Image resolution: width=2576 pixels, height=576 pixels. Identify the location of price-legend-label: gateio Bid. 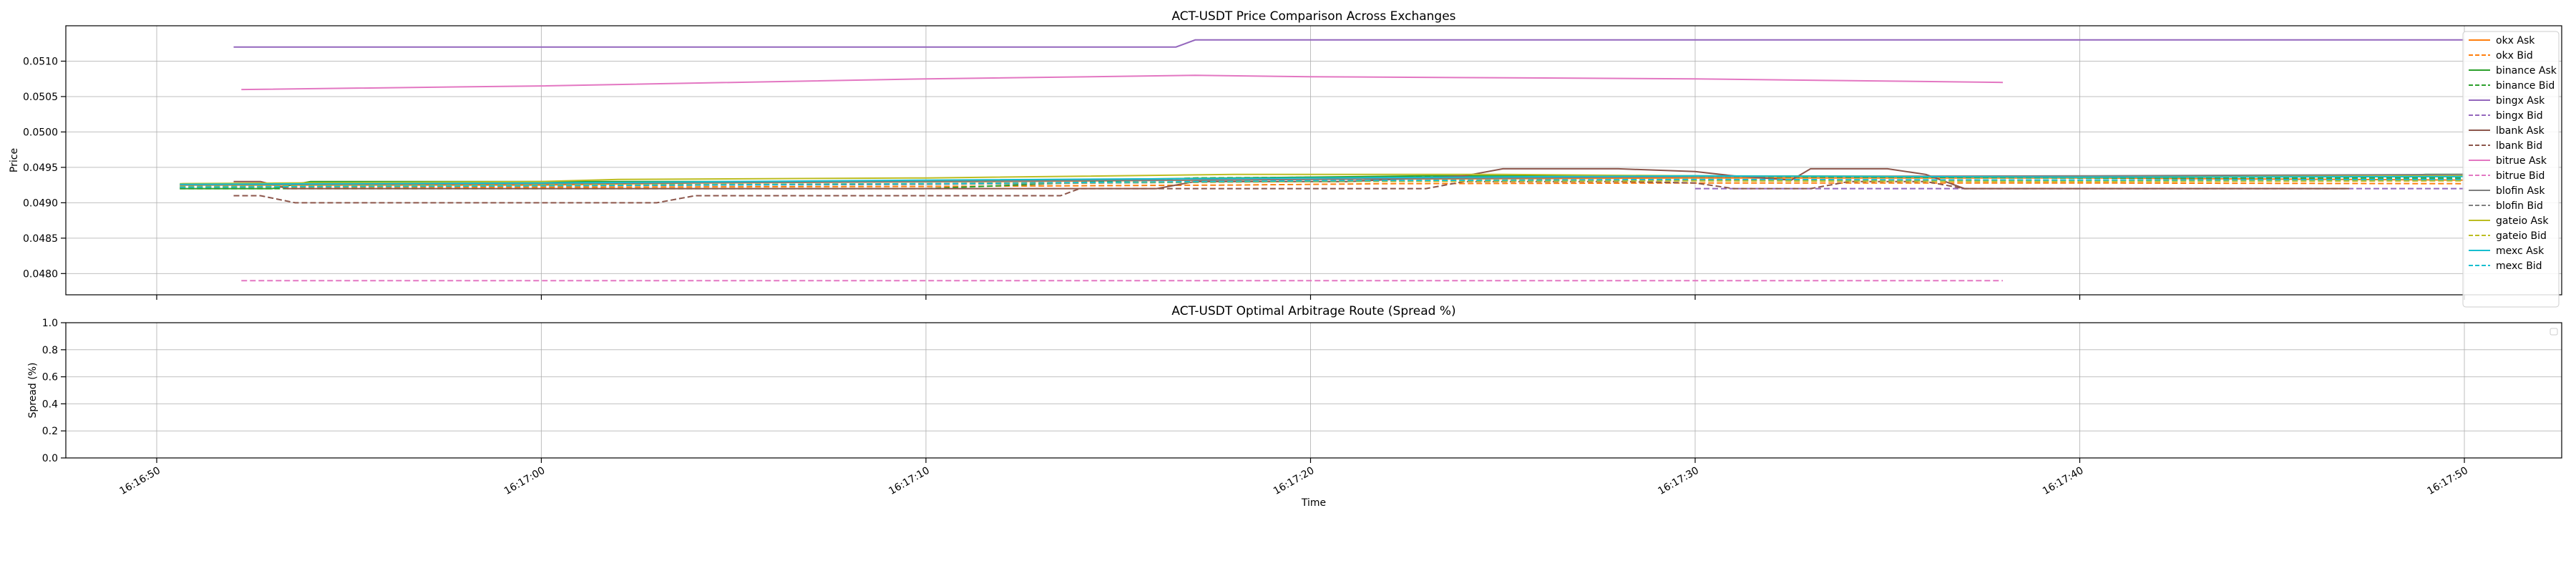
(2521, 236).